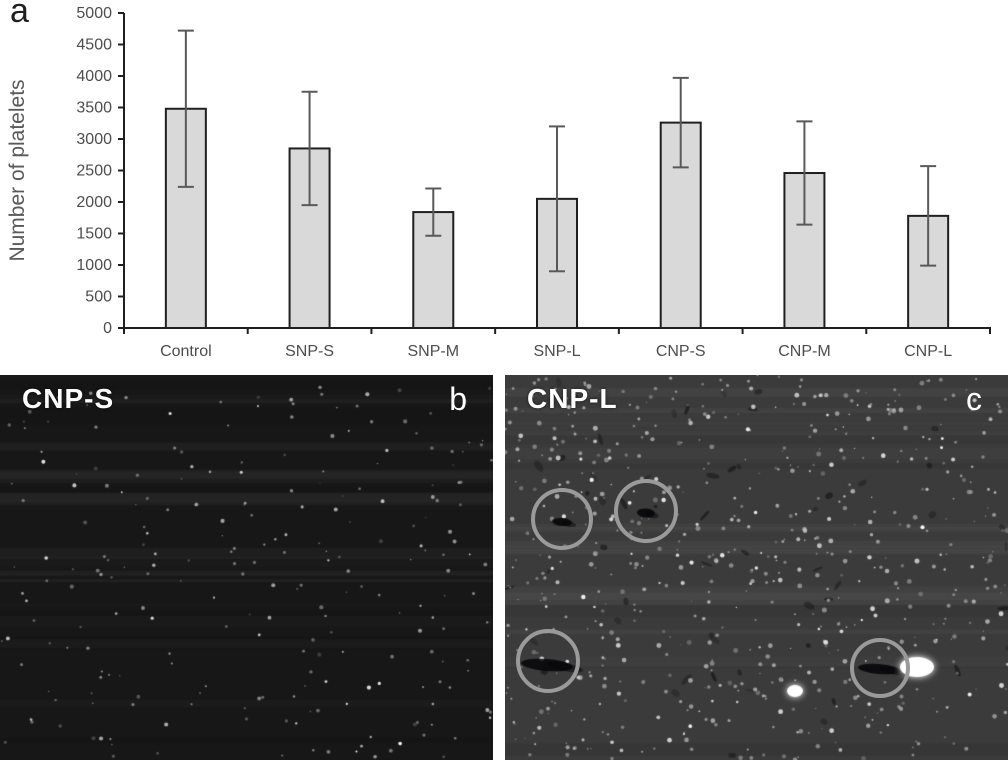 The image size is (1008, 760). What do you see at coordinates (94, 202) in the screenshot?
I see `y-tick-label: 2000` at bounding box center [94, 202].